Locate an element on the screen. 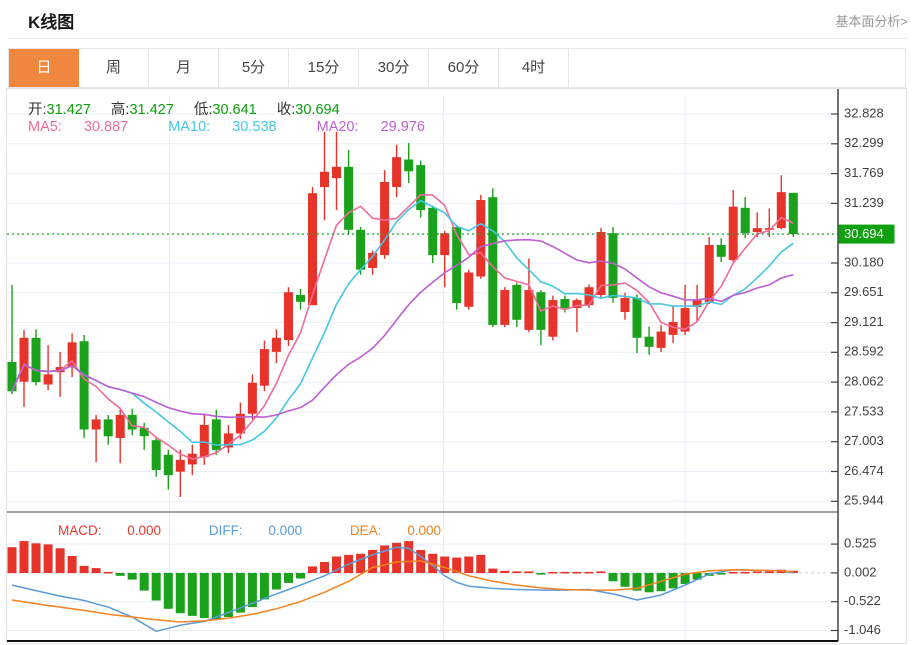  tab-15min: 15分 is located at coordinates (324, 68).